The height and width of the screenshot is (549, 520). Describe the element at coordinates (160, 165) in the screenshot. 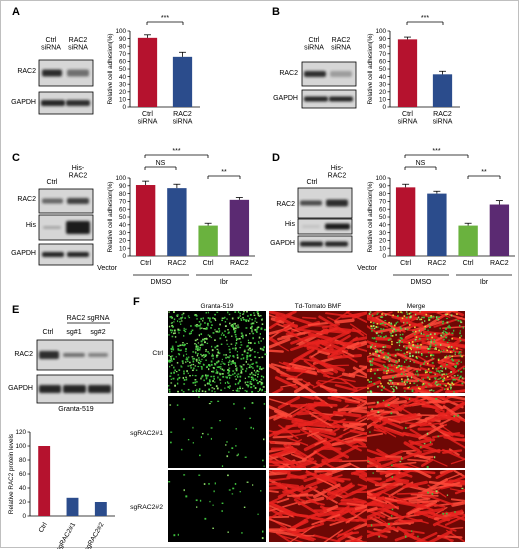

I see `sig-C-ns: NS` at that location.